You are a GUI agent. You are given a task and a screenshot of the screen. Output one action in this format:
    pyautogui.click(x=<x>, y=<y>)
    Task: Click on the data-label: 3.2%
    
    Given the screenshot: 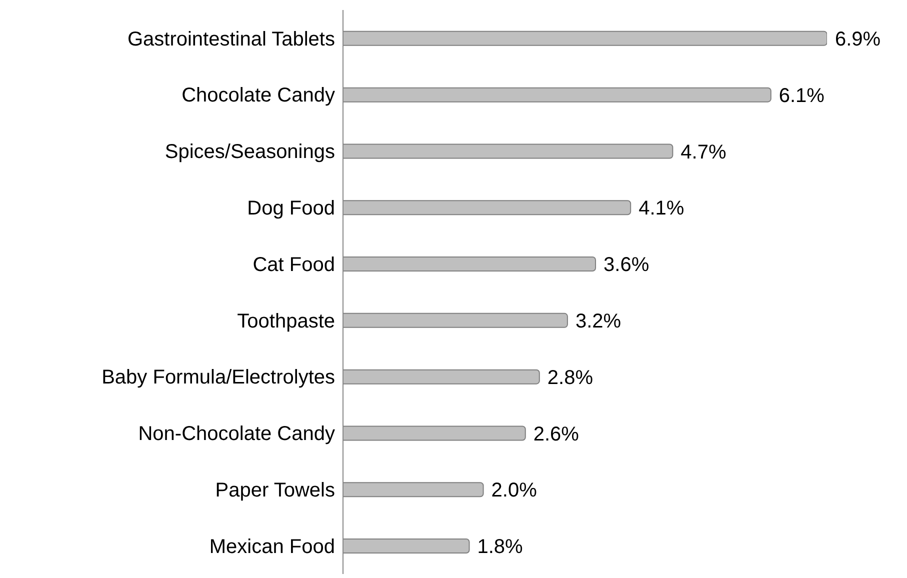 What is the action you would take?
    pyautogui.click(x=598, y=321)
    